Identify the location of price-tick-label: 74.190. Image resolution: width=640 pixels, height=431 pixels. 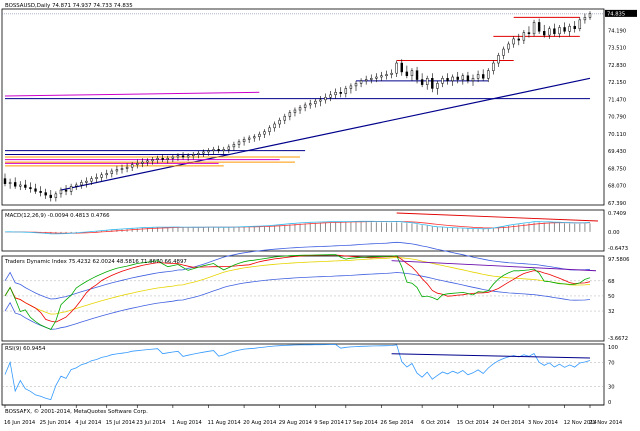
(617, 31).